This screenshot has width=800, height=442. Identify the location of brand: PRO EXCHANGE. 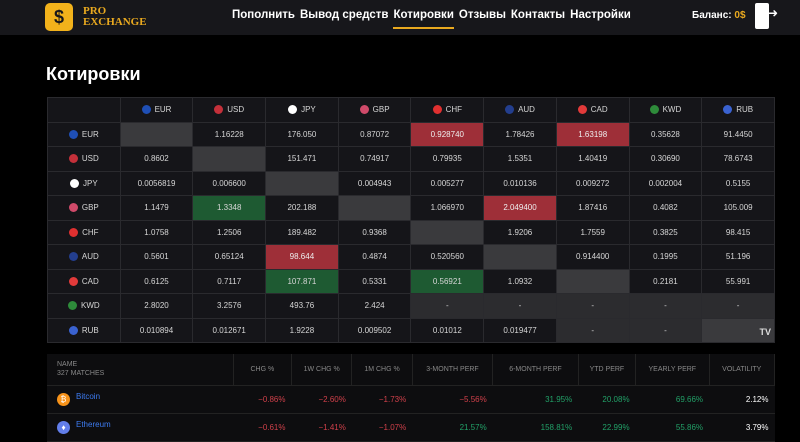
(115, 16).